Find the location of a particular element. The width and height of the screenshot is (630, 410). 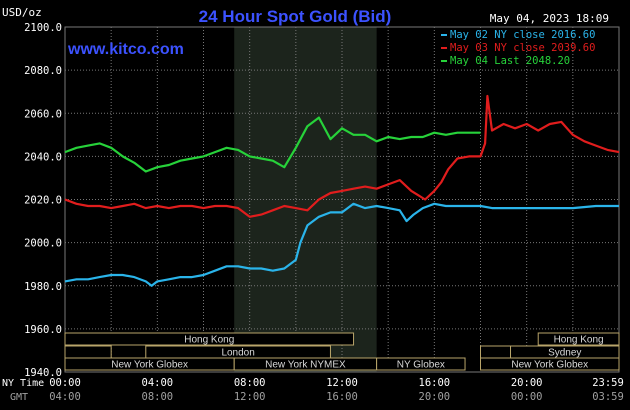

session-label-r0-0: Hong Kong is located at coordinates (209, 340).